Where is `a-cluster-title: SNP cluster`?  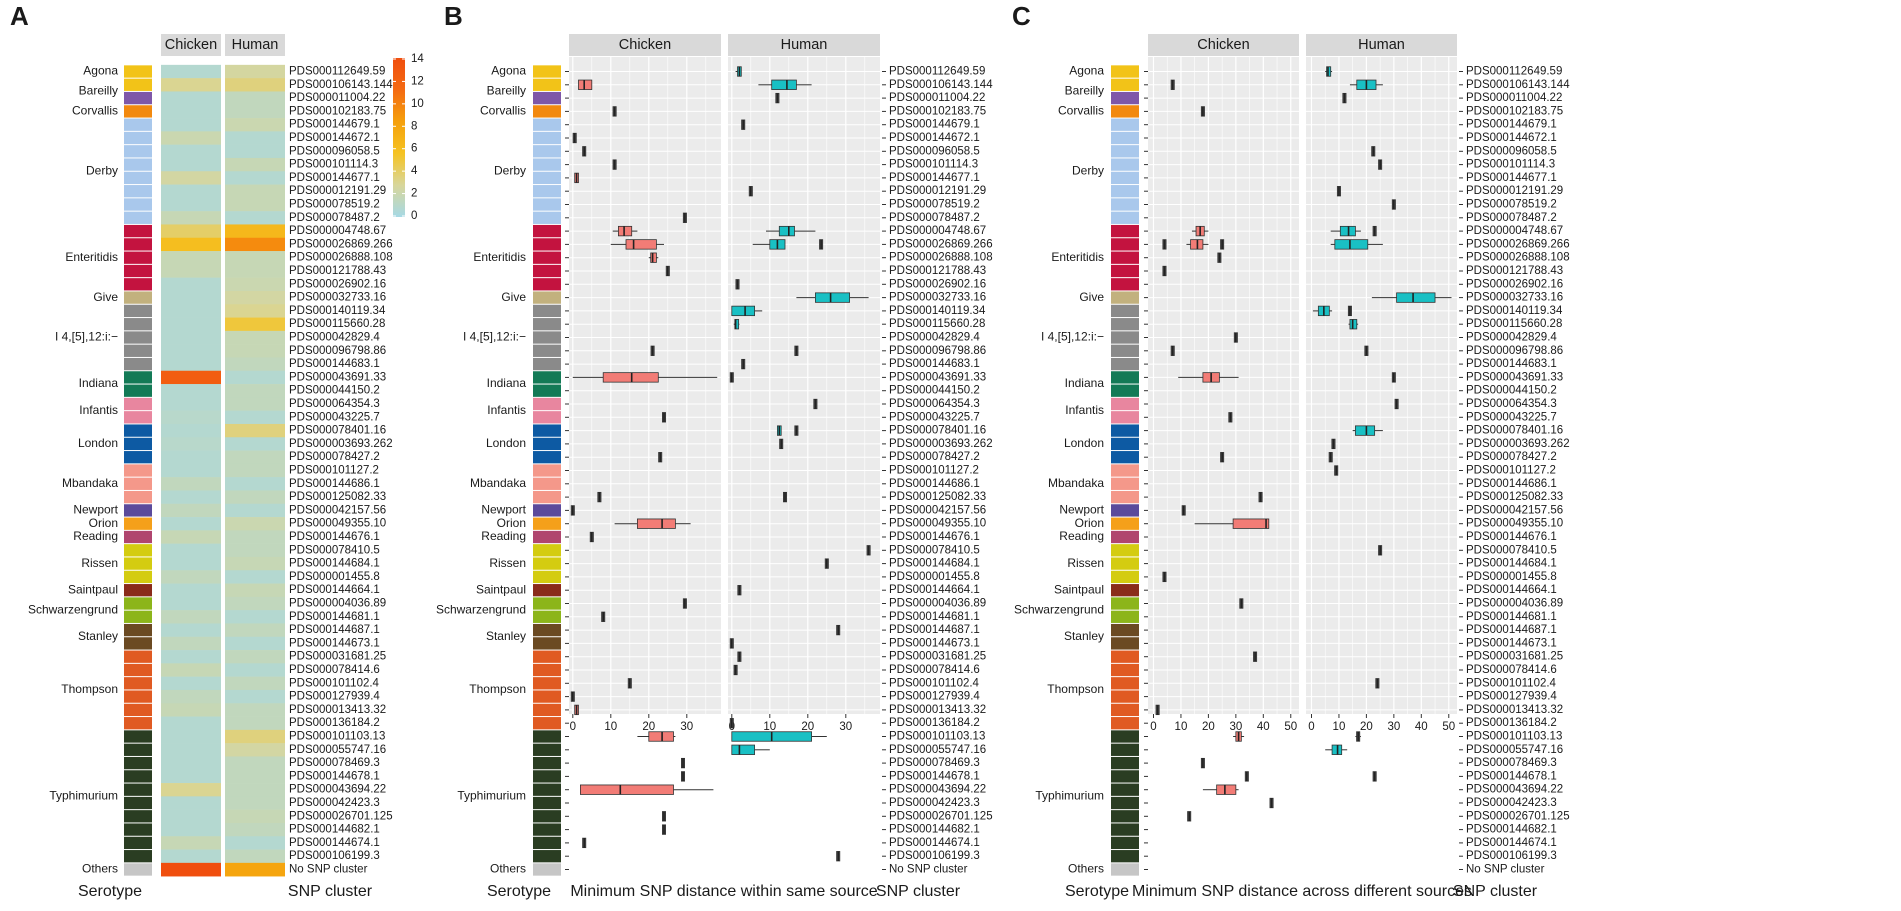
a-cluster-title: SNP cluster is located at coordinates (330, 891).